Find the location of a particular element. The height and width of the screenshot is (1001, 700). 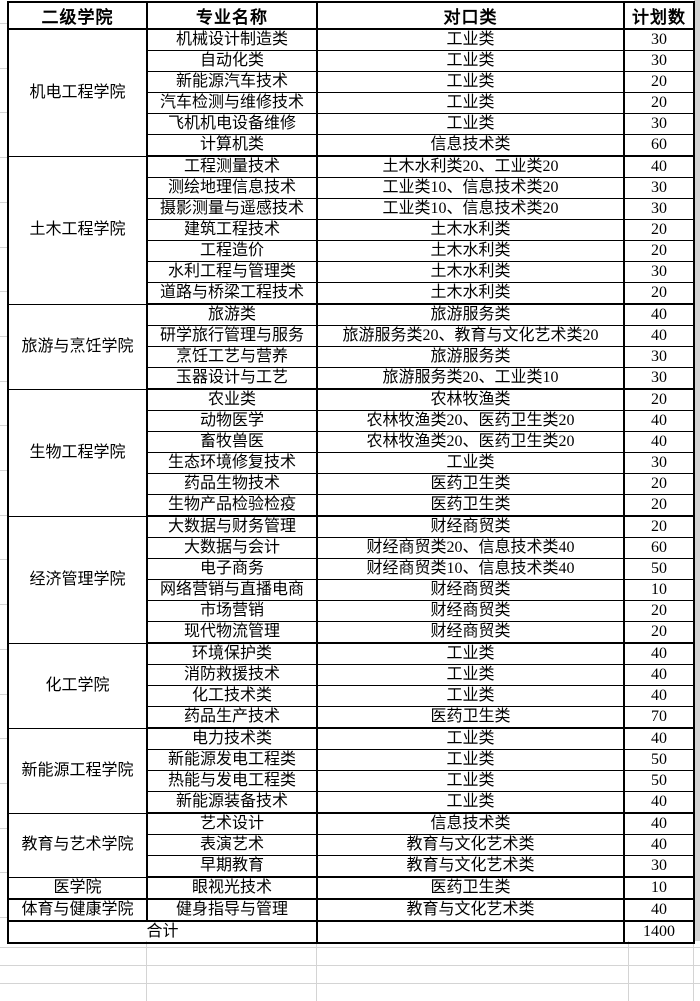

major-cell: 消防救援技术 is located at coordinates (232, 675).